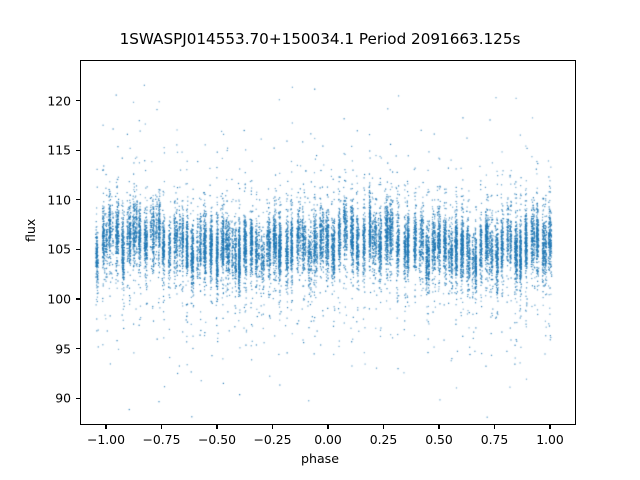 Image resolution: width=640 pixels, height=480 pixels. What do you see at coordinates (494, 439) in the screenshot?
I see `x-tick-label: 0.75` at bounding box center [494, 439].